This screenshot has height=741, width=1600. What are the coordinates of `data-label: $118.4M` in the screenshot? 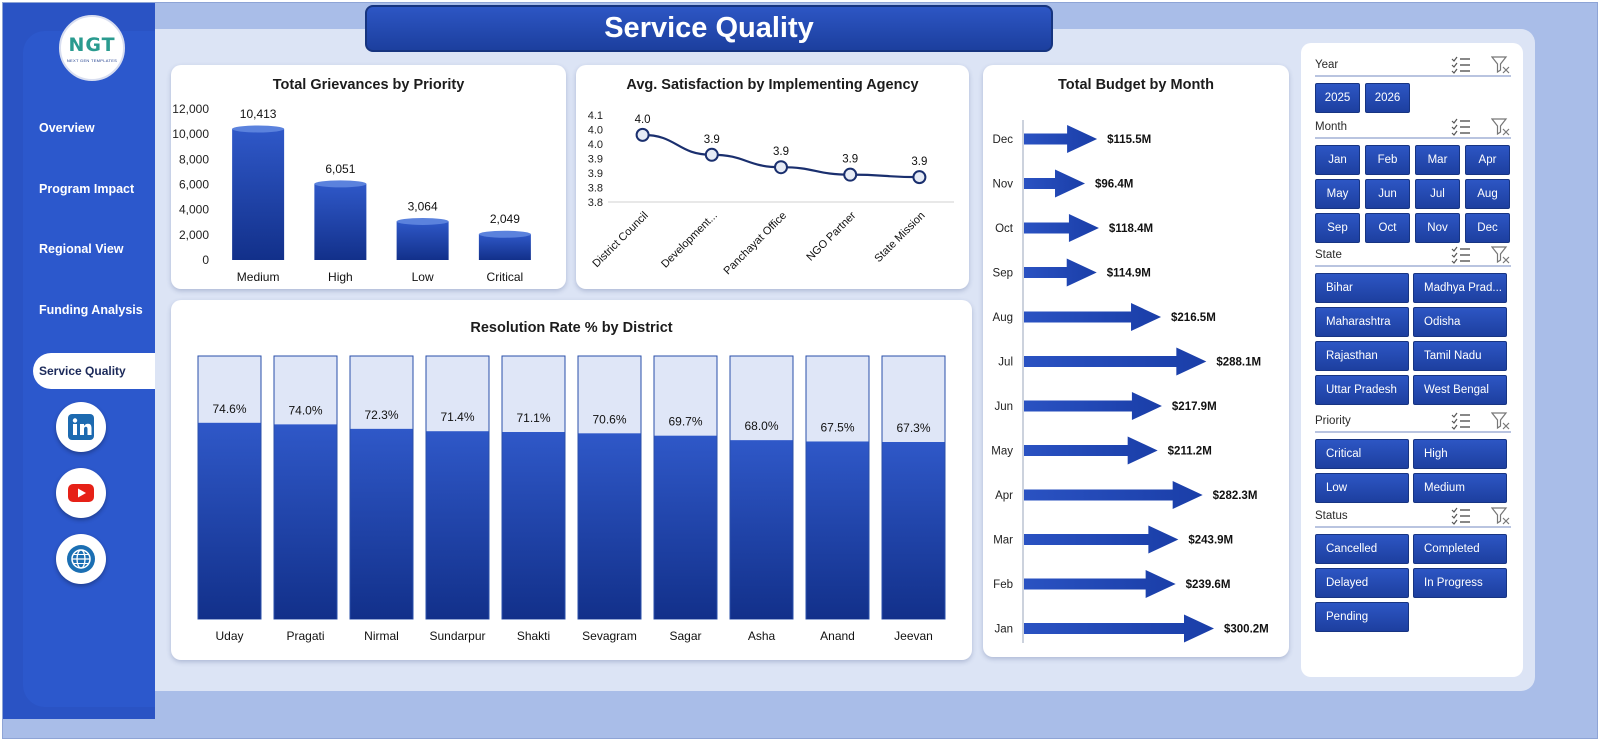 It's located at (1131, 229).